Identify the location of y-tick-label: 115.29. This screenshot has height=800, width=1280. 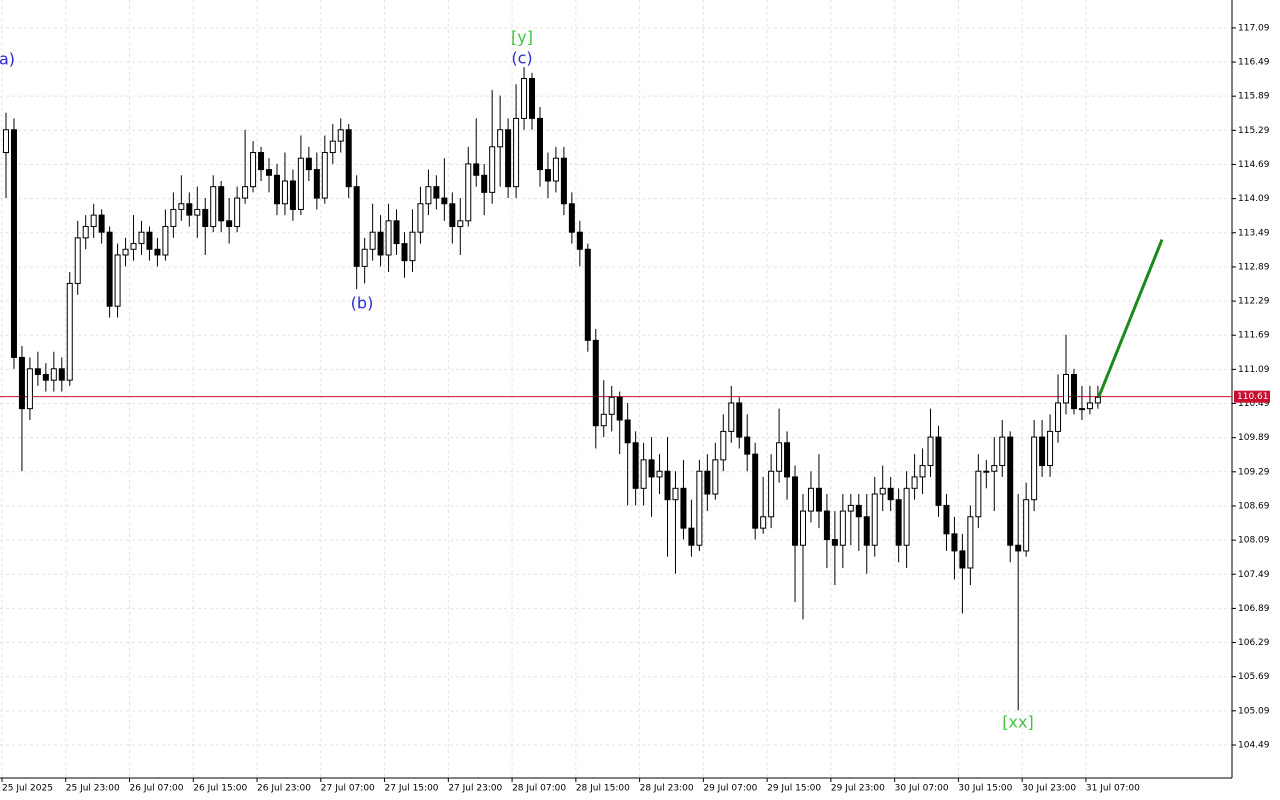
(1254, 131).